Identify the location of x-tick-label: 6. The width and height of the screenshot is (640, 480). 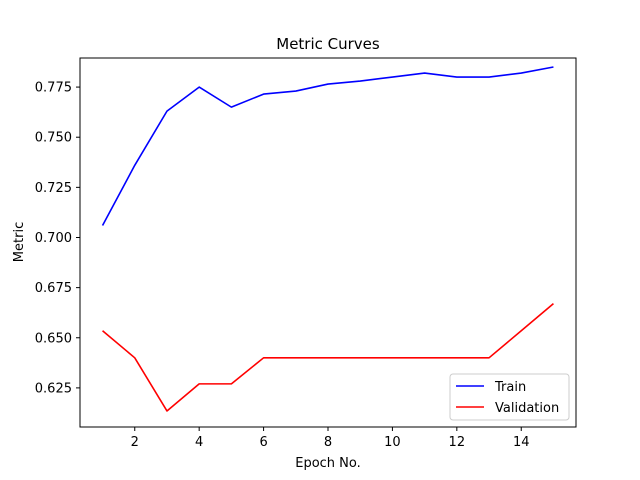
(263, 442).